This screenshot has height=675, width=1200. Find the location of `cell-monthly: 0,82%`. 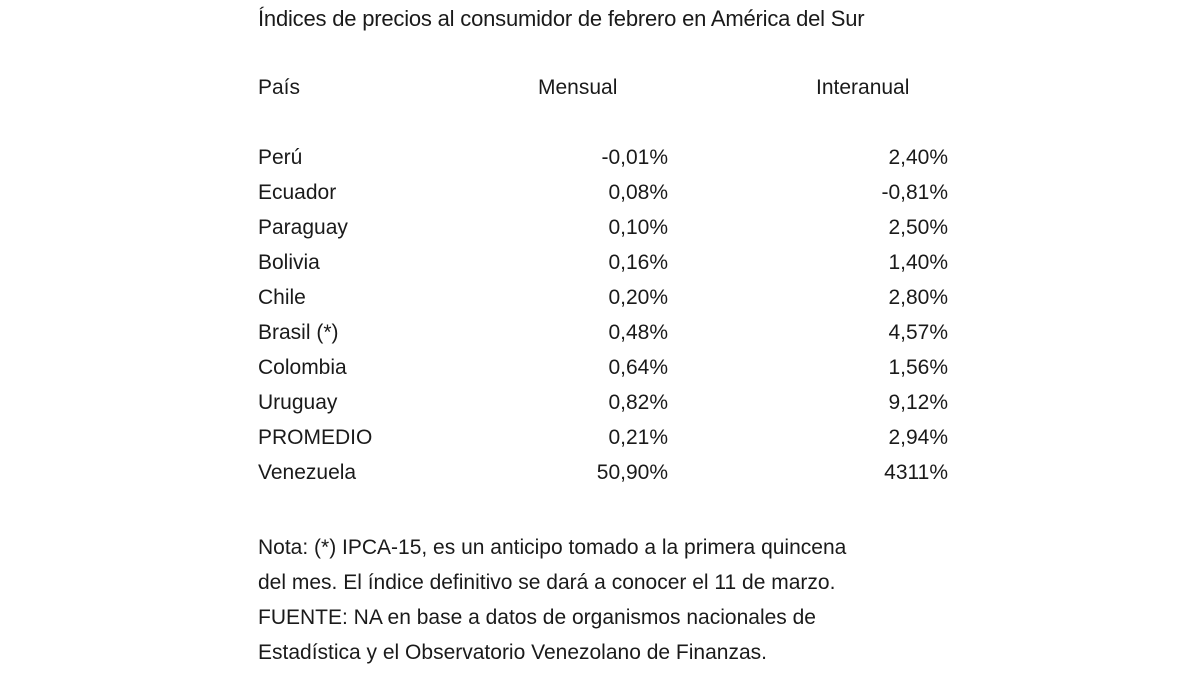

cell-monthly: 0,82% is located at coordinates (638, 402).